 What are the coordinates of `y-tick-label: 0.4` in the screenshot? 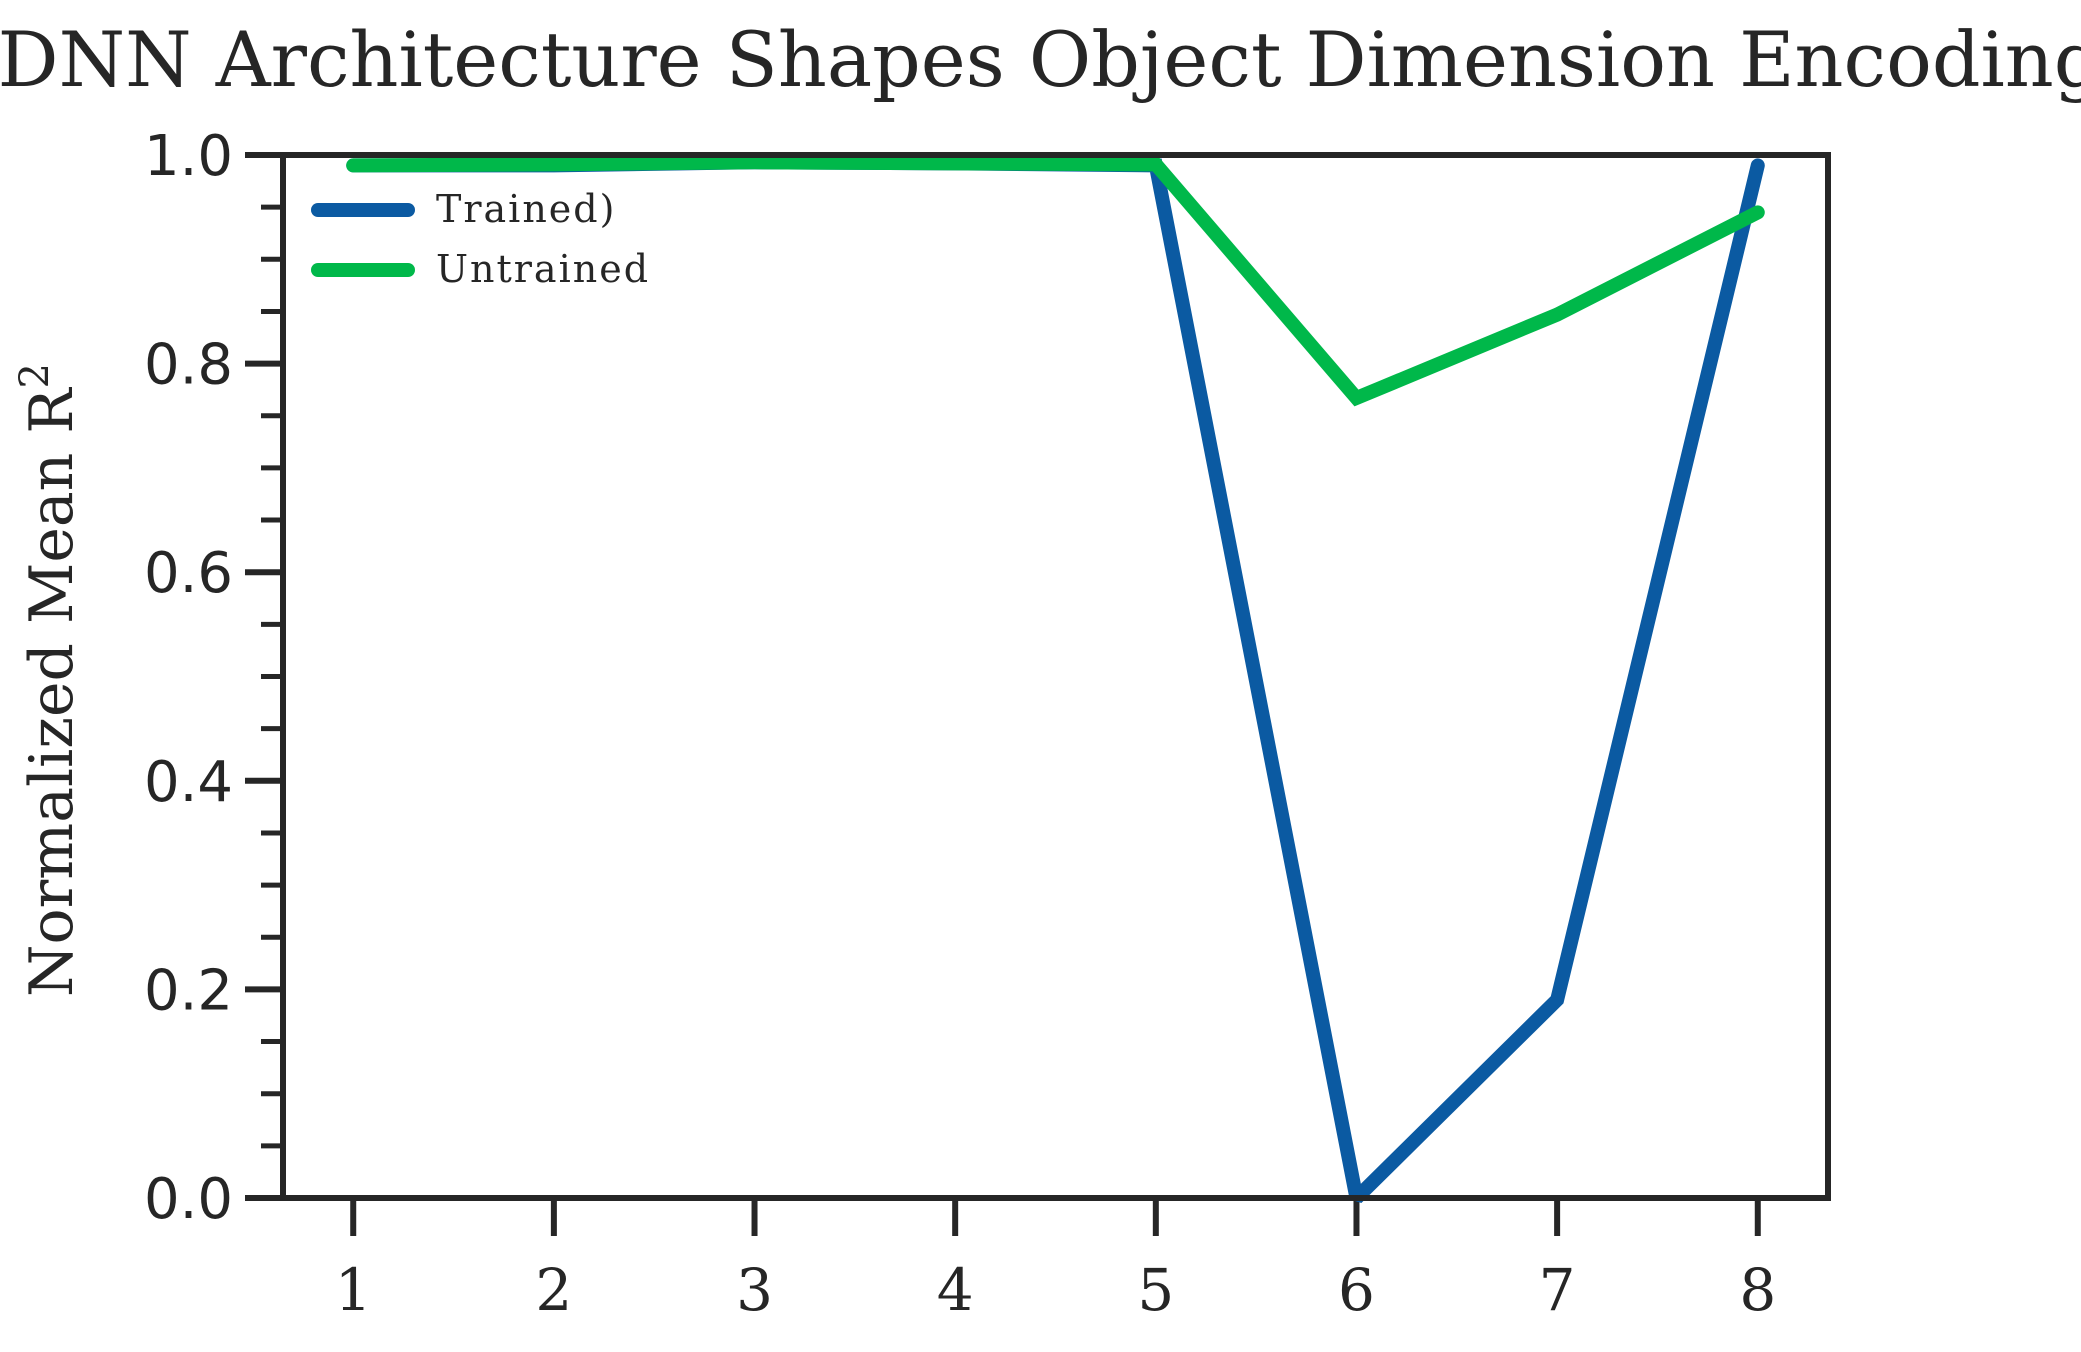 It's located at (188, 782).